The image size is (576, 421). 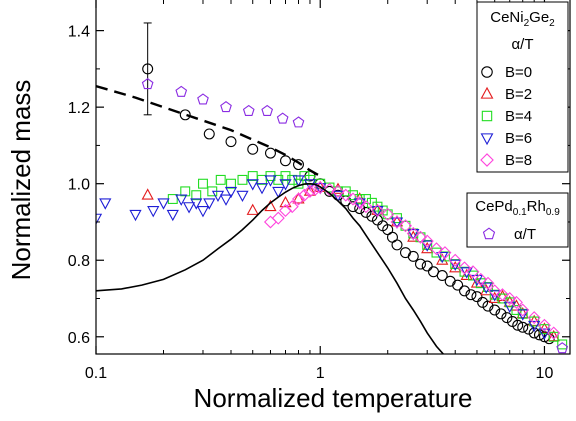 What do you see at coordinates (79, 338) in the screenshot?
I see `y-tick-label: 0.6` at bounding box center [79, 338].